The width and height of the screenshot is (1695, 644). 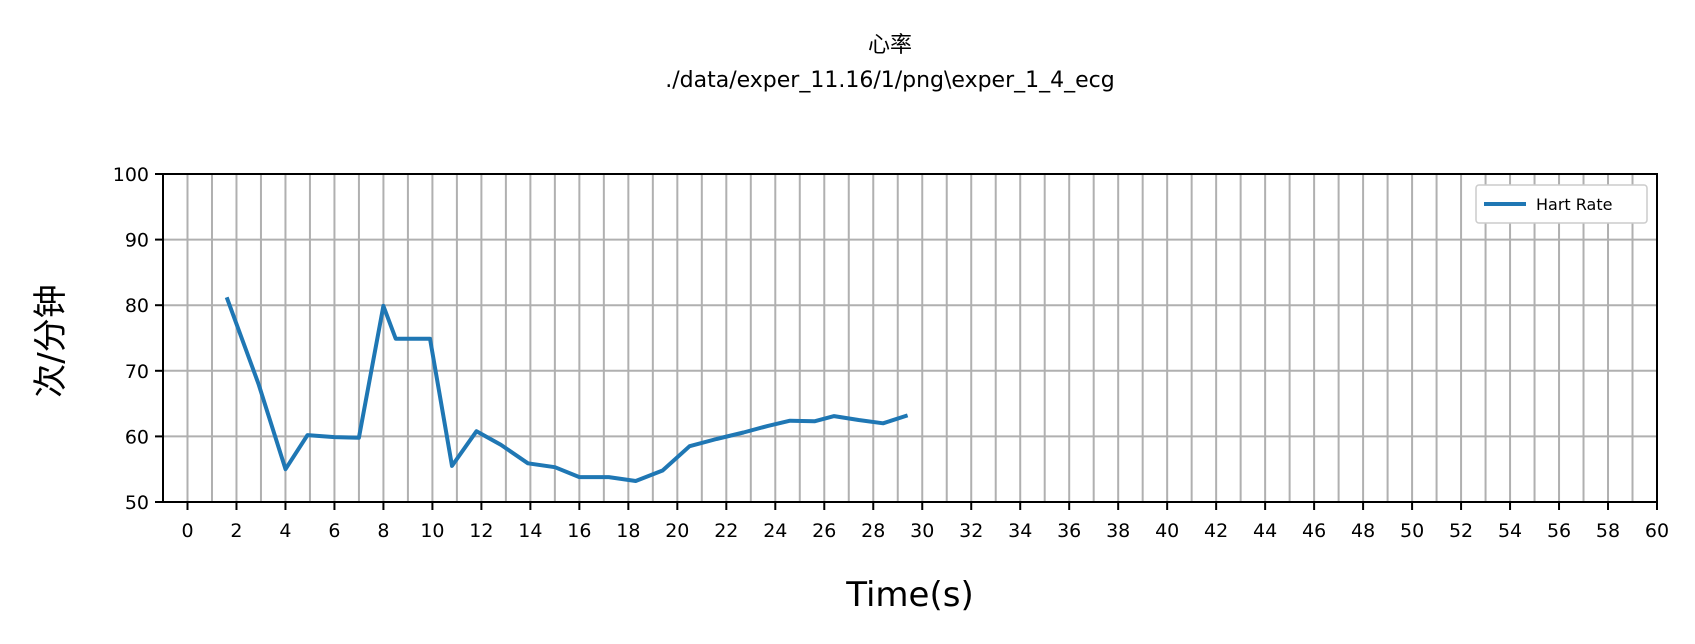 I want to click on x-tick-label: 14, so click(x=530, y=531).